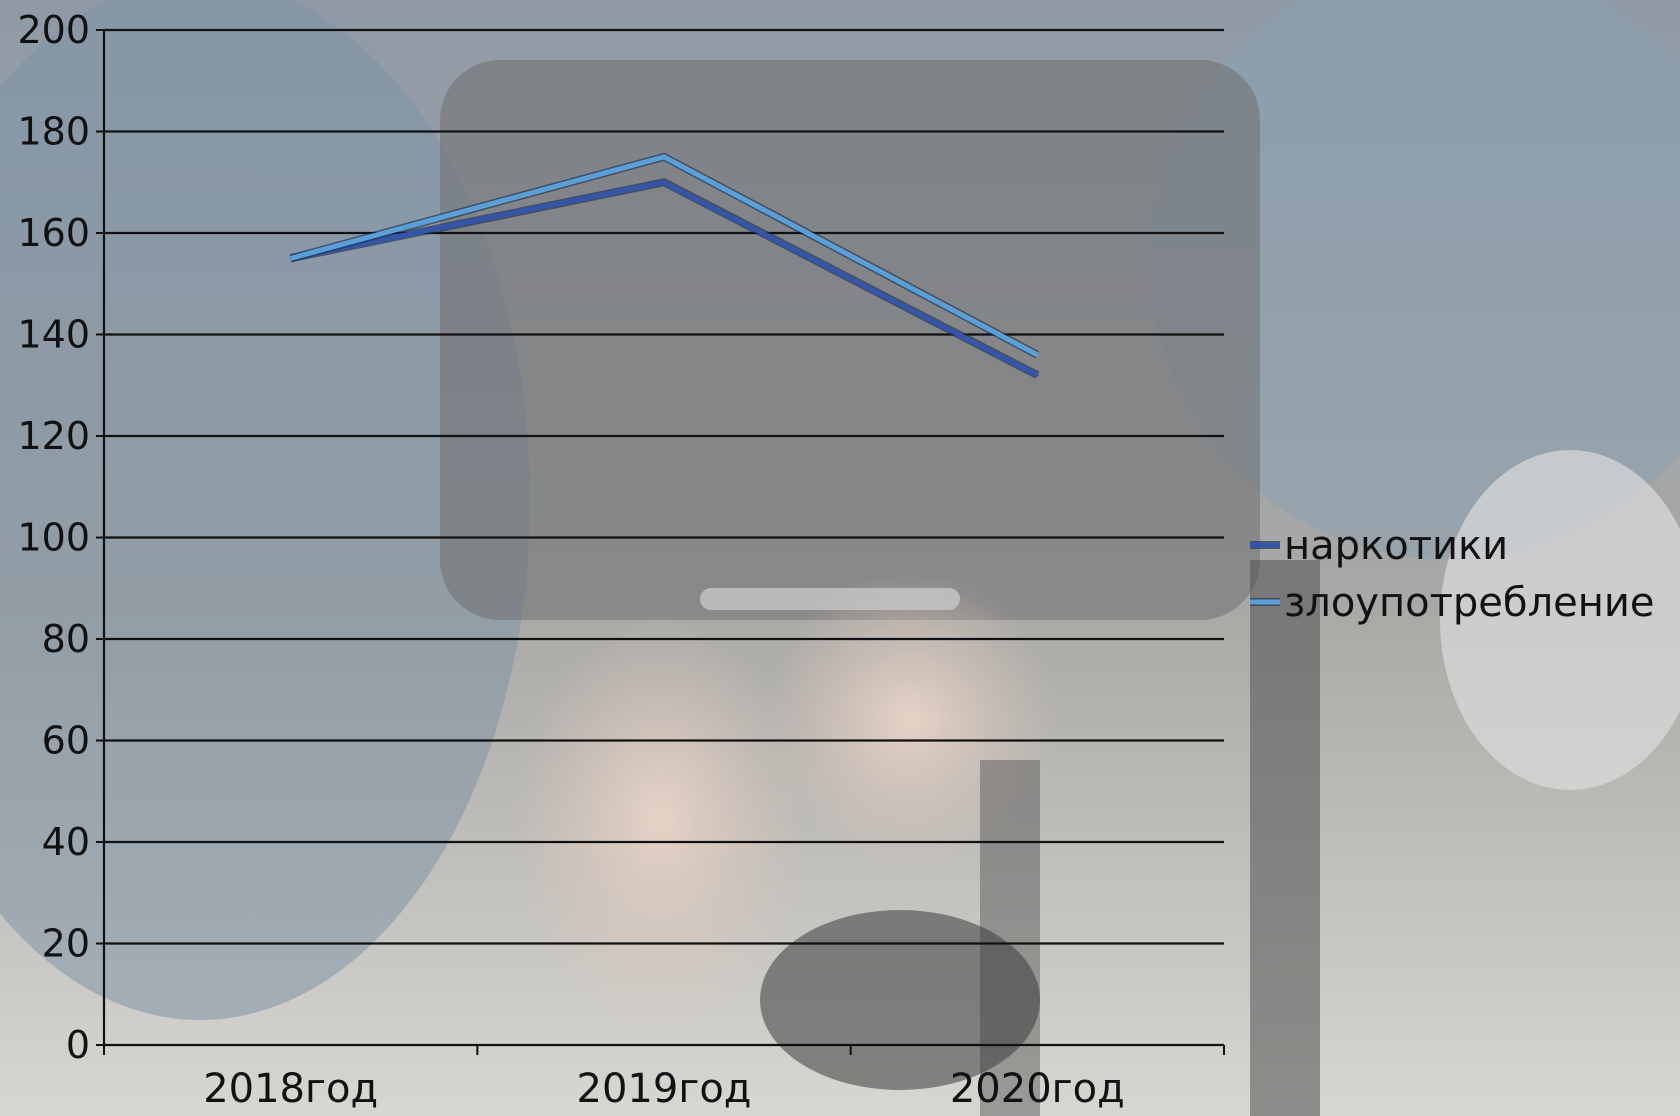  I want to click on y-tick-label: 160, so click(53, 233).